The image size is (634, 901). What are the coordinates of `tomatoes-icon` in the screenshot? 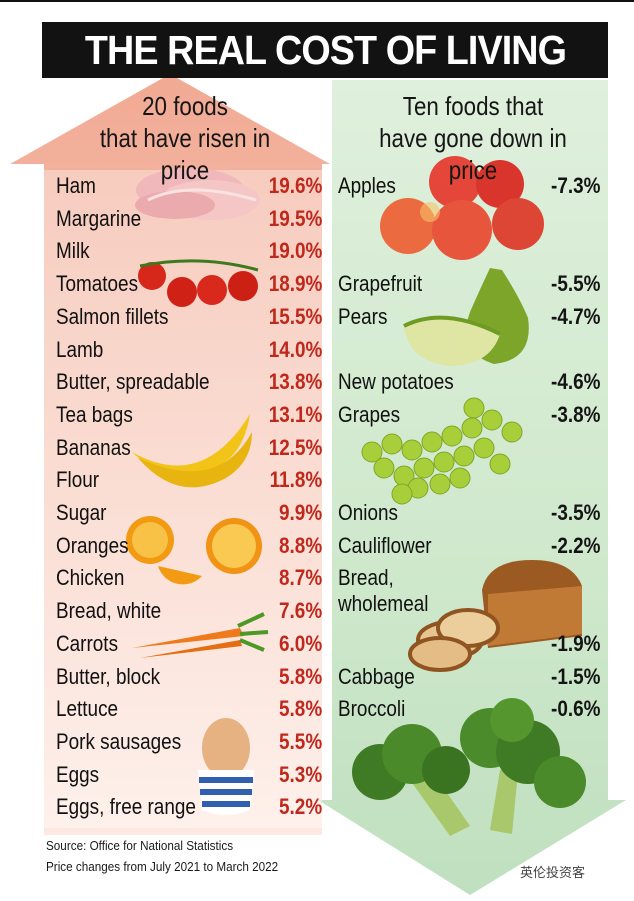 It's located at (198, 283).